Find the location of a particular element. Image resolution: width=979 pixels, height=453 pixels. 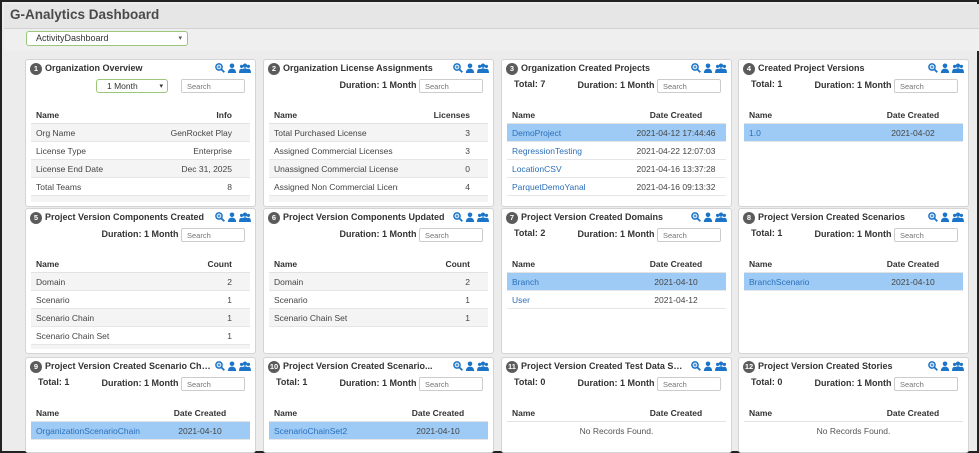

table-row: License End Date Dec 31, 2025 is located at coordinates (140, 169).